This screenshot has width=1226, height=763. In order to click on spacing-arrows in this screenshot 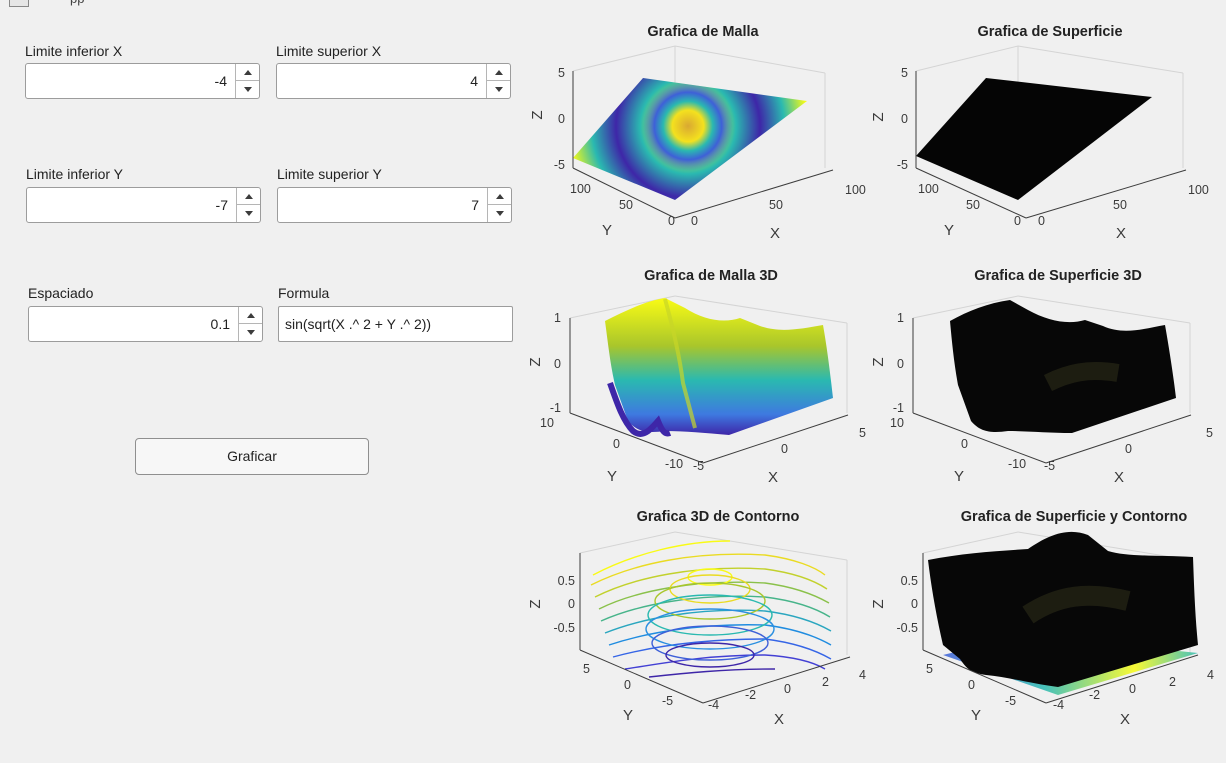, I will do `click(250, 324)`.